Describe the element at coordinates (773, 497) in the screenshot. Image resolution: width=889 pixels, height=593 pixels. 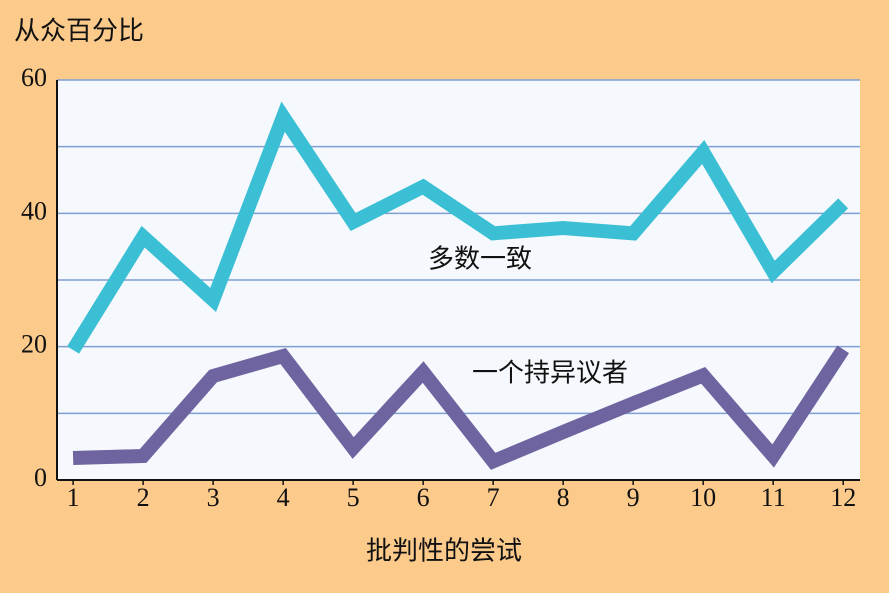
I see `x-tick-label: 11` at that location.